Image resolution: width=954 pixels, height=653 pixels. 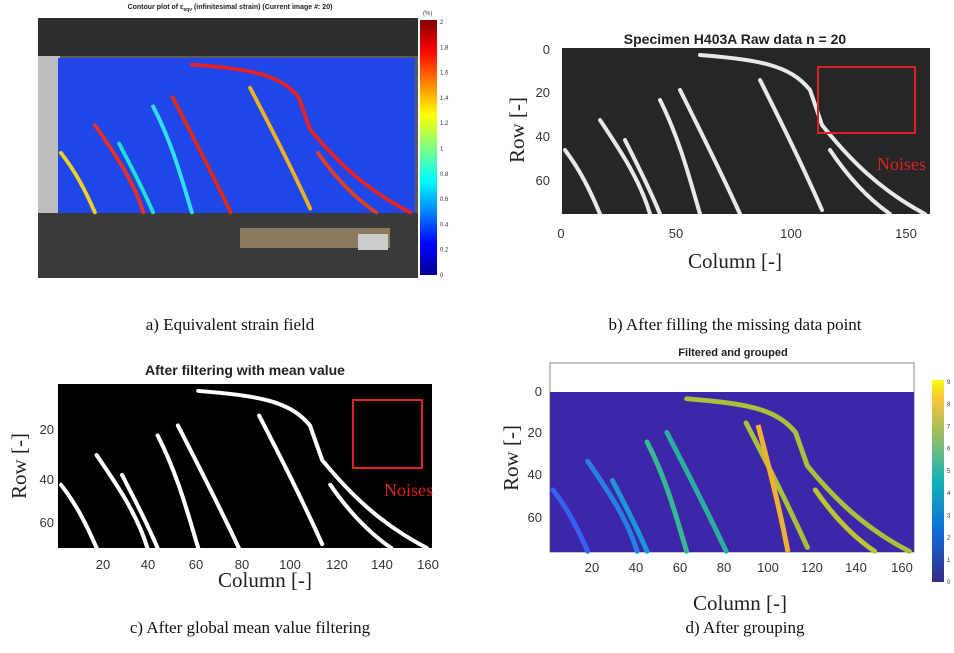 I want to click on filtered-image, so click(x=245, y=466).